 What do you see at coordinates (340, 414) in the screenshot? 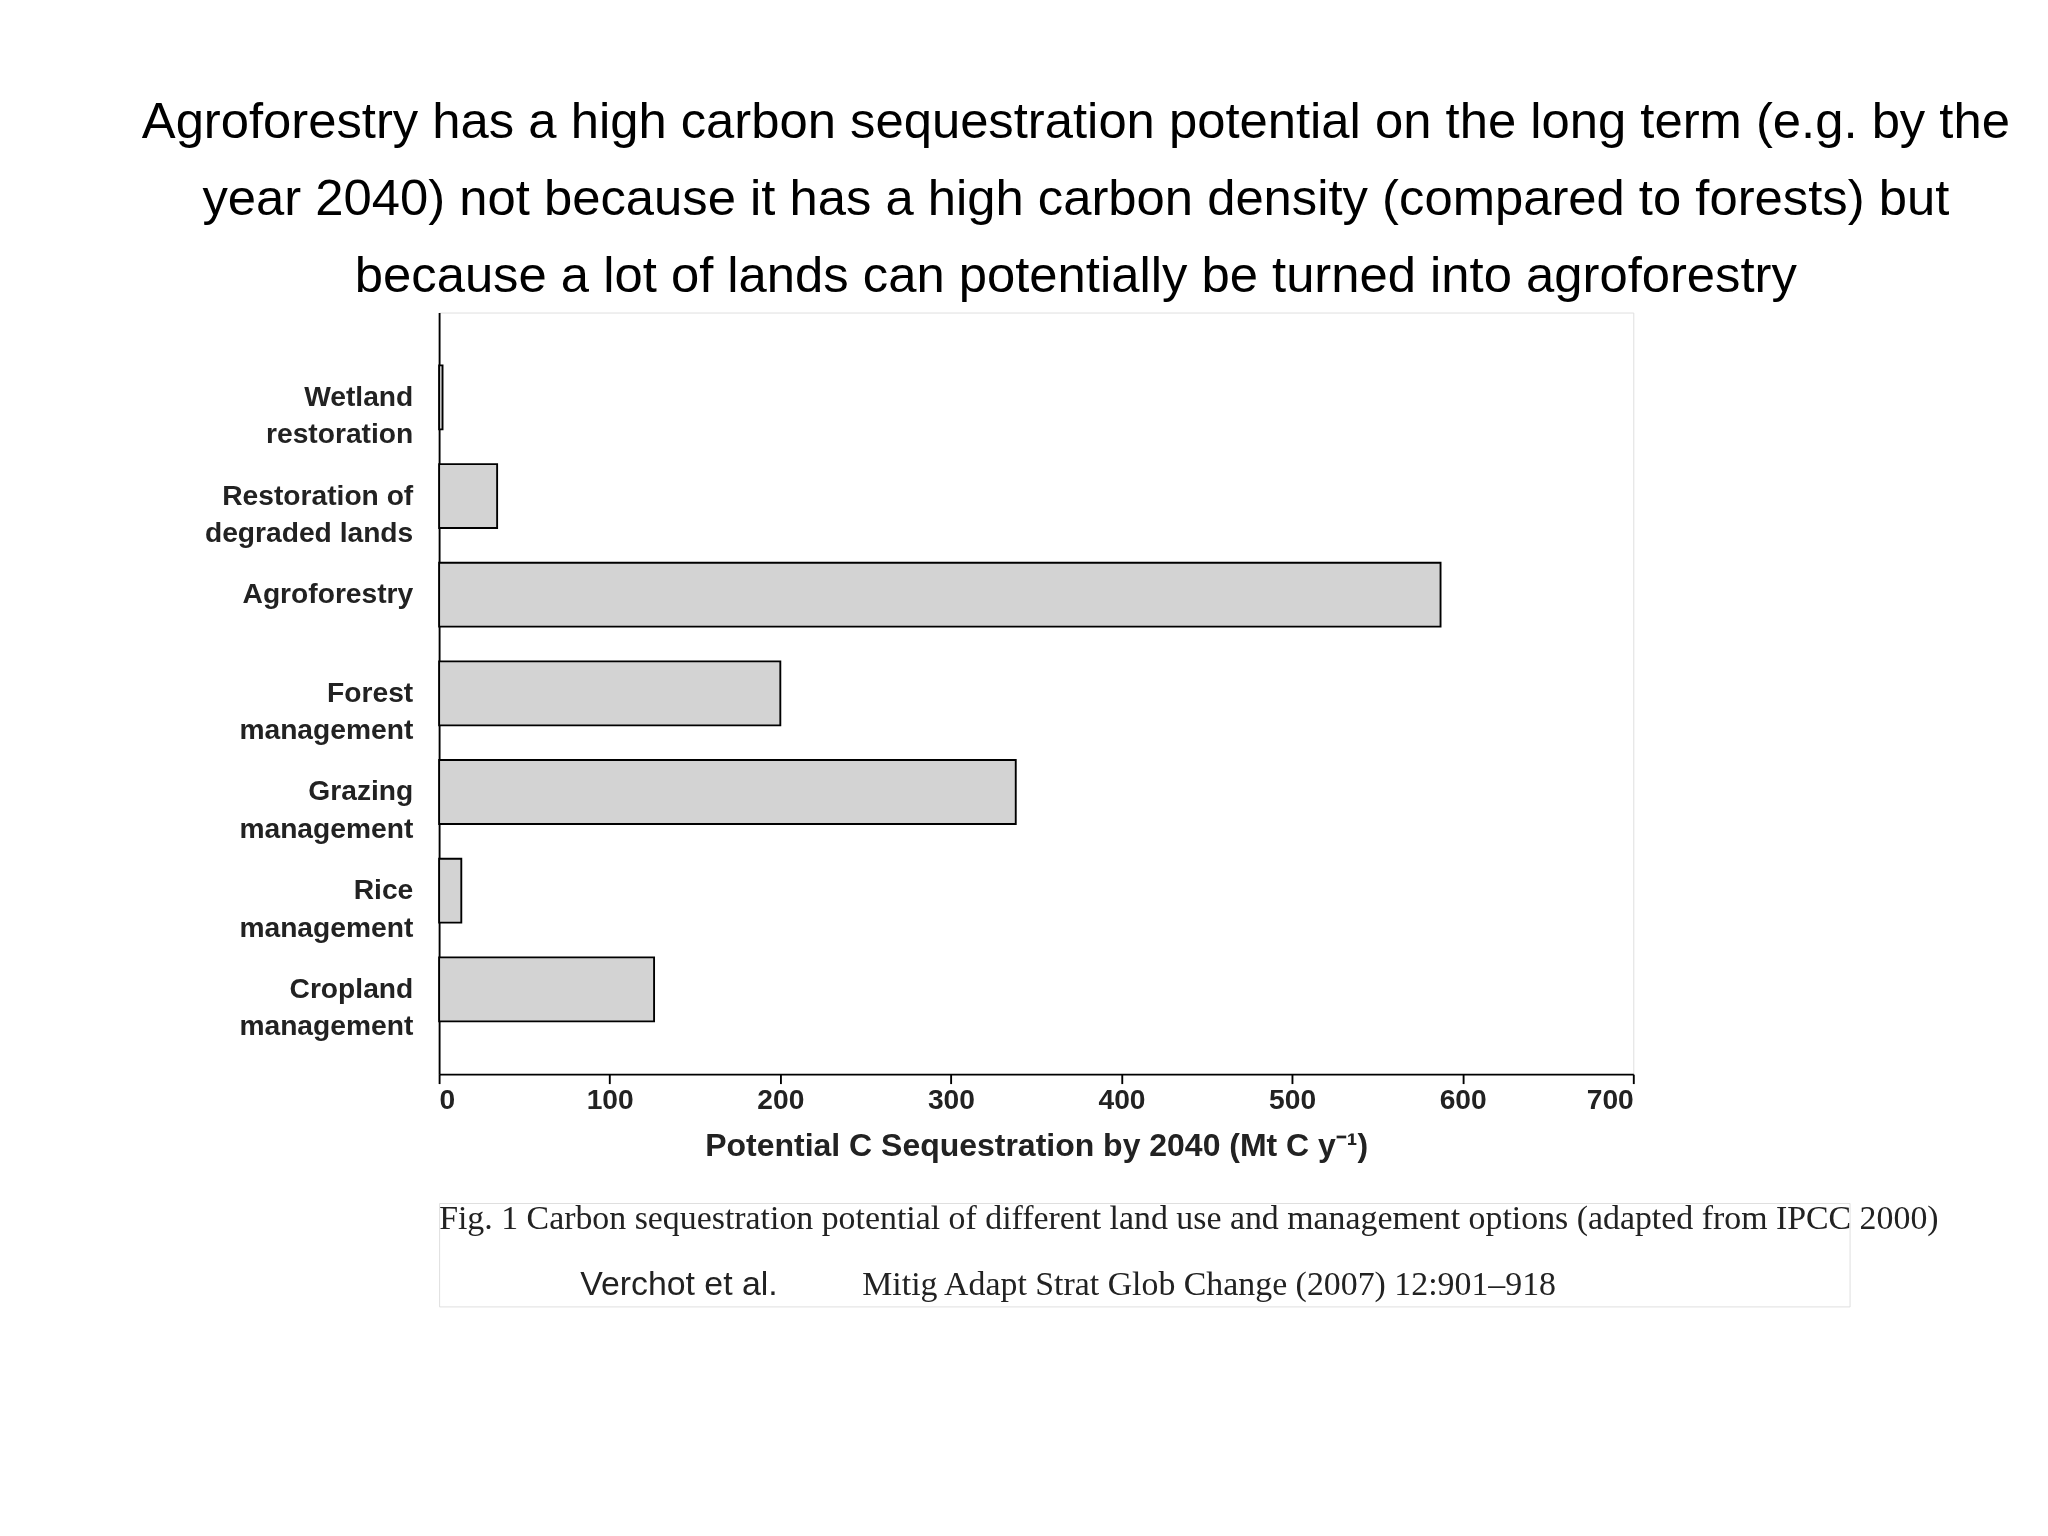
I see `y-tick-label: Wetland restoration` at bounding box center [340, 414].